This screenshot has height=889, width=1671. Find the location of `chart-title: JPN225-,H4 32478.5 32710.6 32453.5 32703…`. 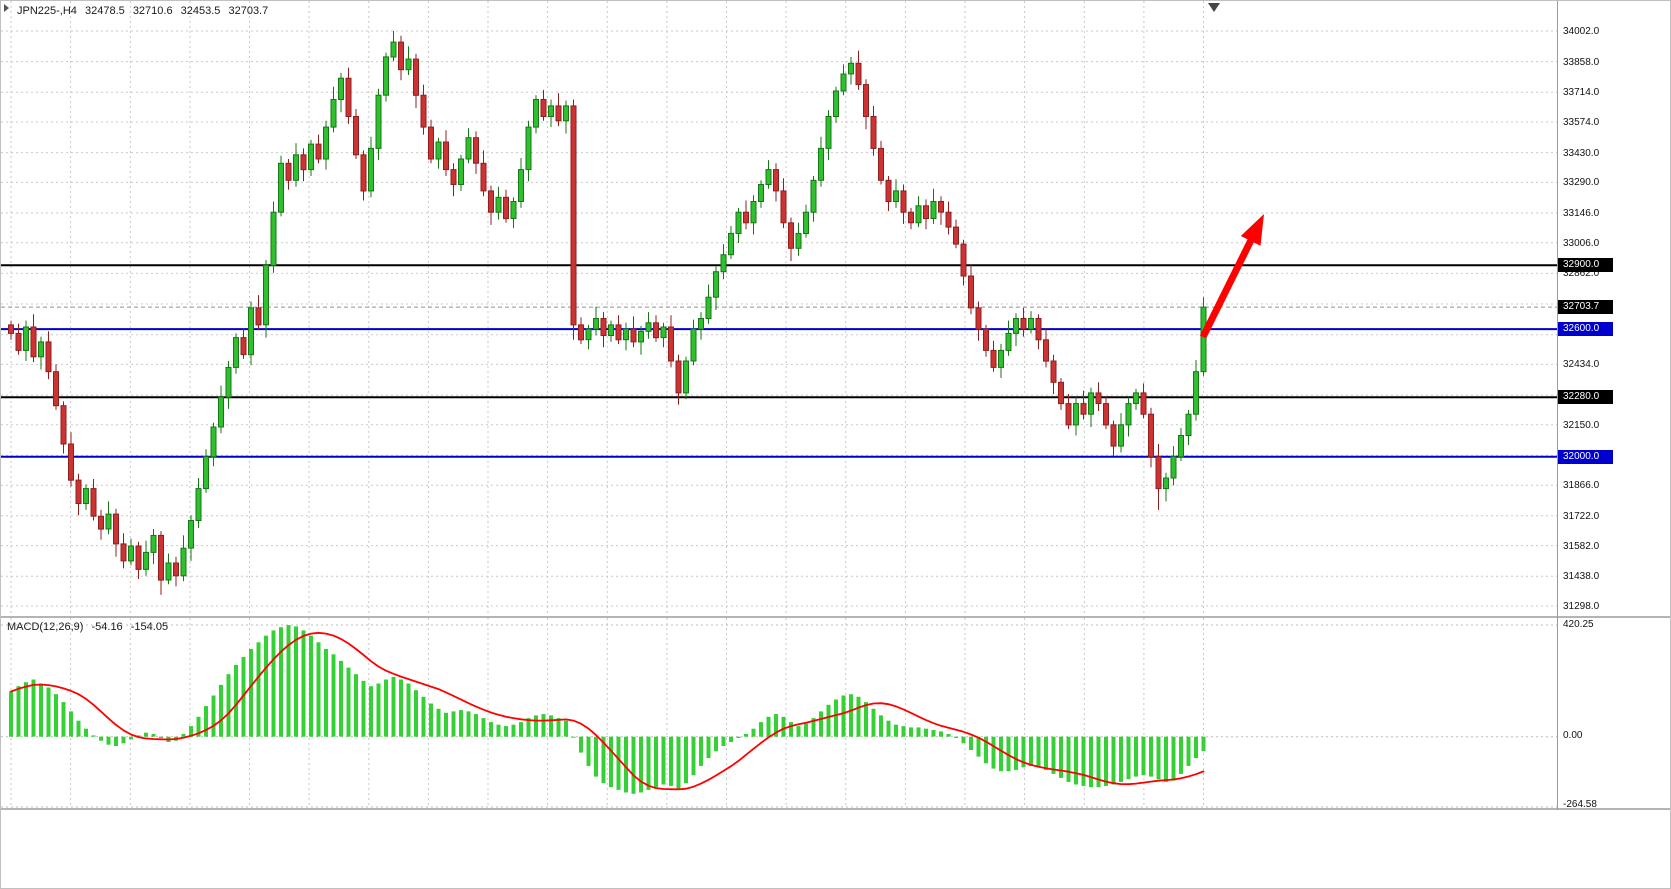

chart-title: JPN225-,H4 32478.5 32710.6 32453.5 32703… is located at coordinates (145, 11).